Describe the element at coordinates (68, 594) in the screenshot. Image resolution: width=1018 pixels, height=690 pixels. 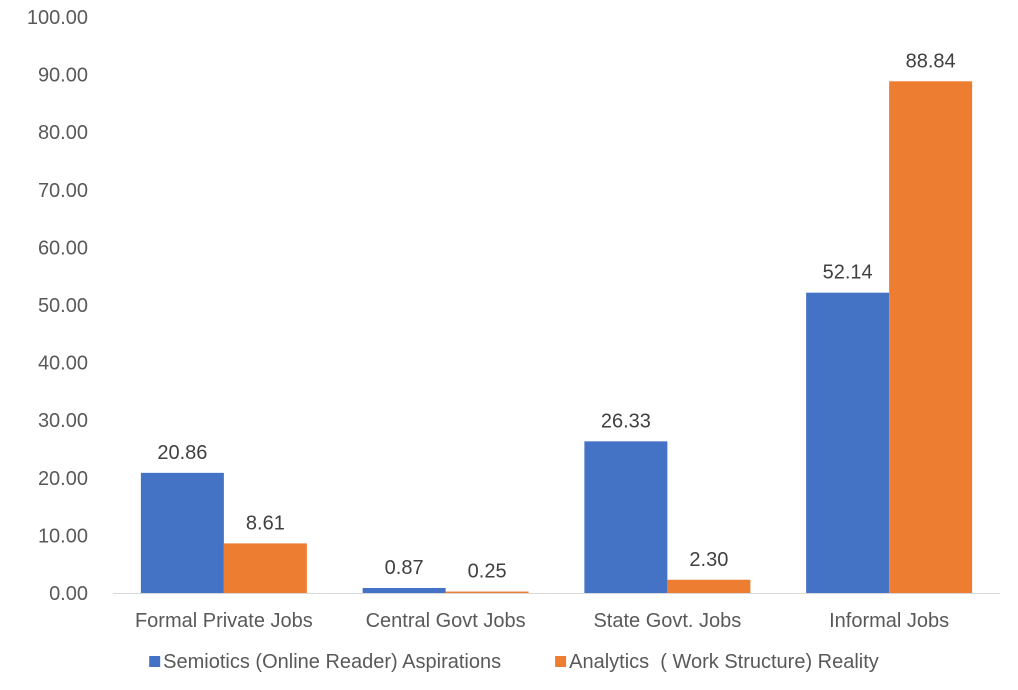
I see `y-tick-label: 0.00` at that location.